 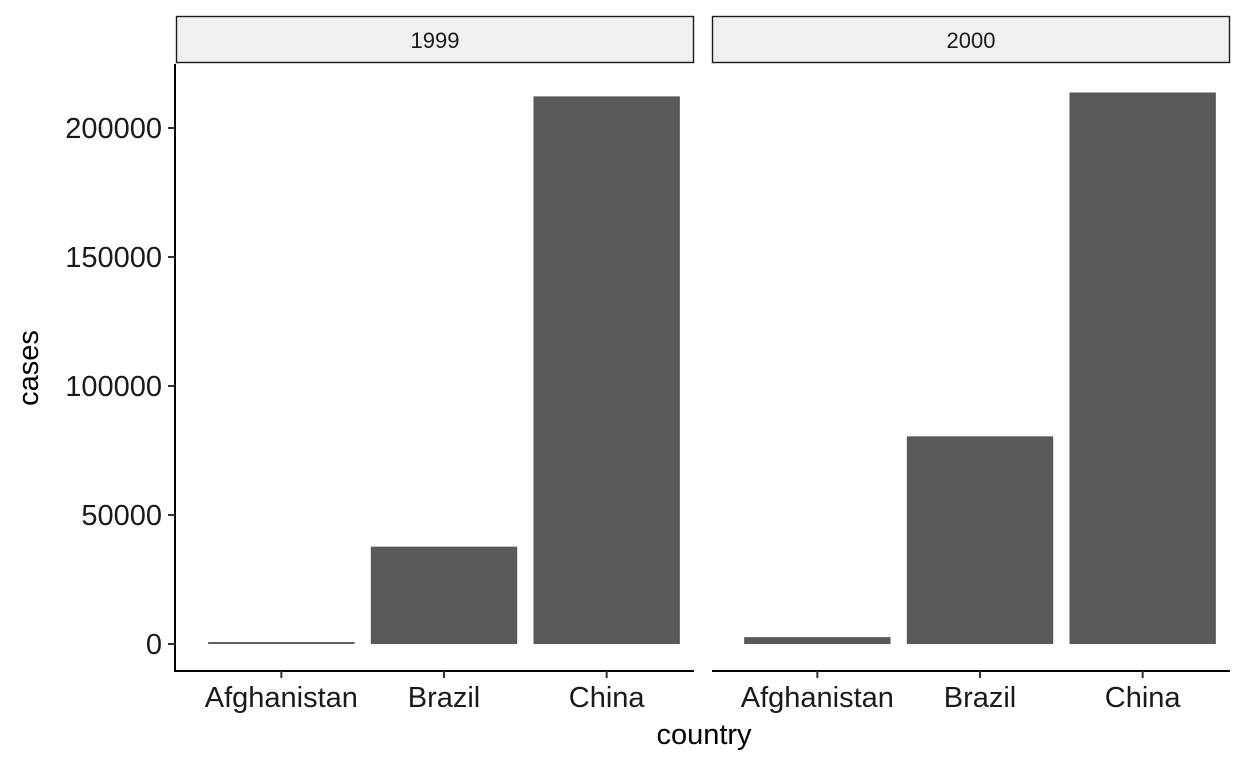 I want to click on facet-strip-label: 2000, so click(x=971, y=40).